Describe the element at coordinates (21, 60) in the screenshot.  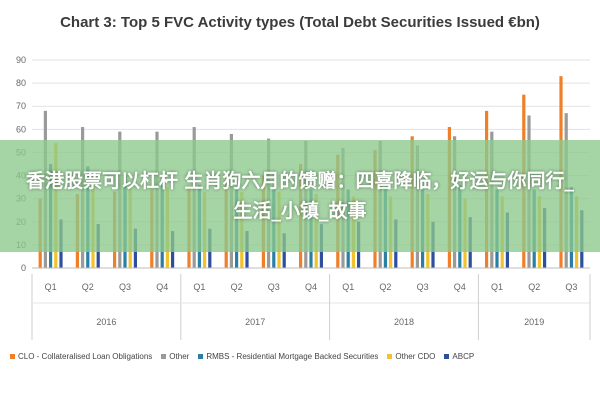
I see `y-tick-label: 90` at that location.